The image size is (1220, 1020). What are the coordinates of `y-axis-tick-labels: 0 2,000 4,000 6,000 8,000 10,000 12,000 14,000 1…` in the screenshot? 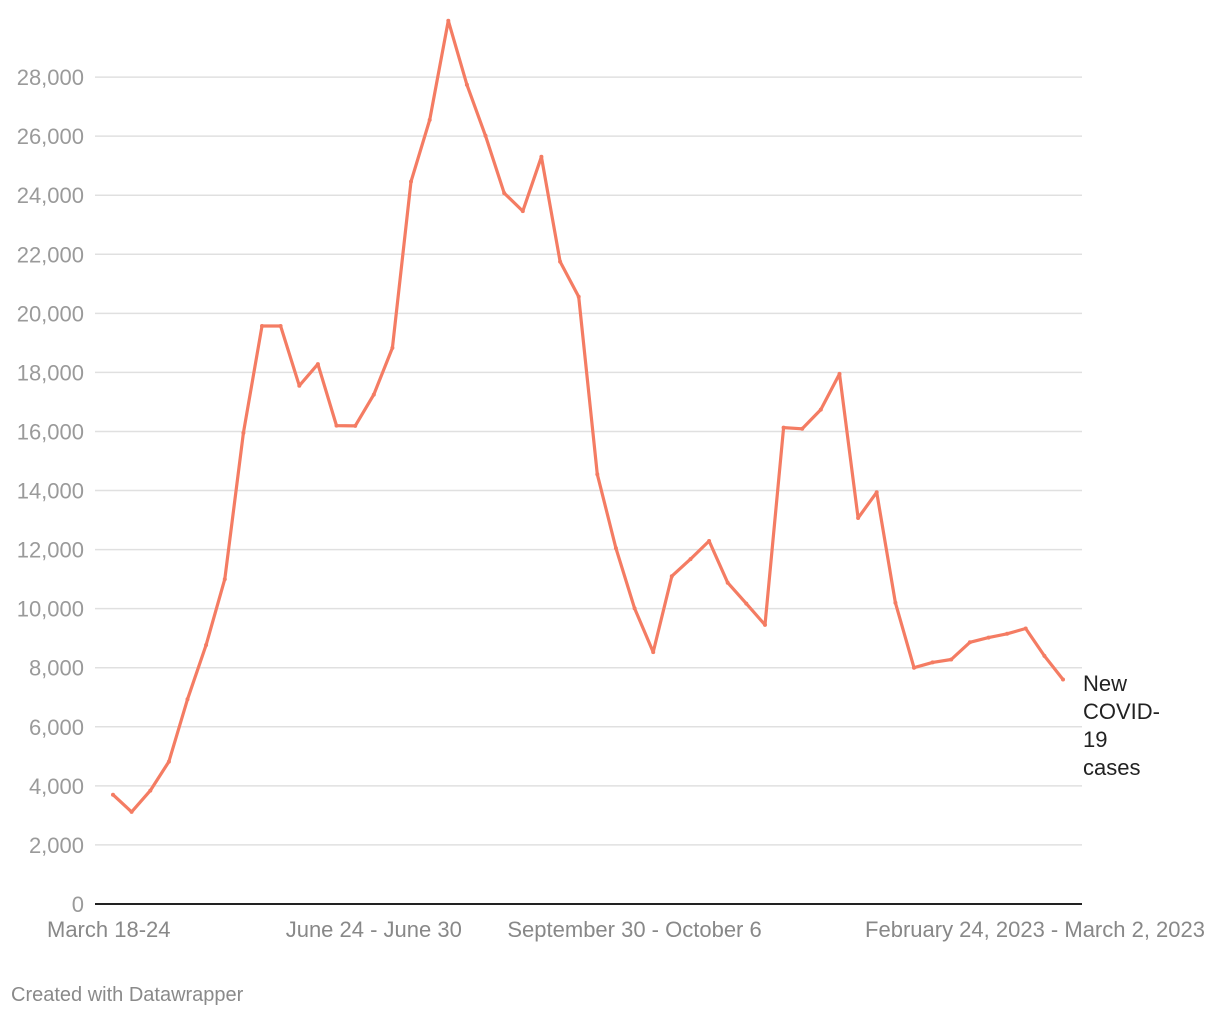 It's located at (50, 491).